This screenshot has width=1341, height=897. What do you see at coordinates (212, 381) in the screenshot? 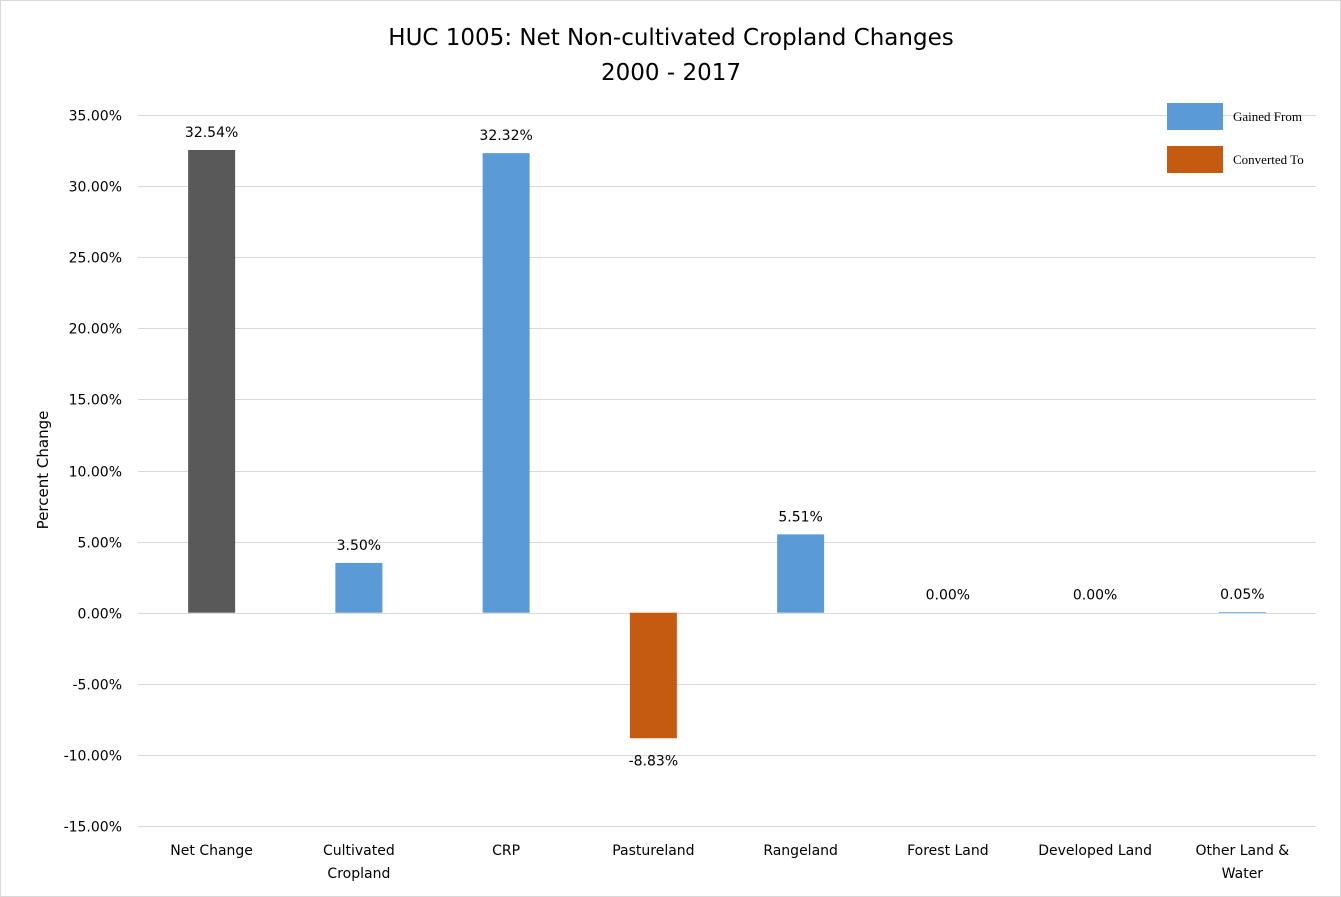
I see `bar-net` at bounding box center [212, 381].